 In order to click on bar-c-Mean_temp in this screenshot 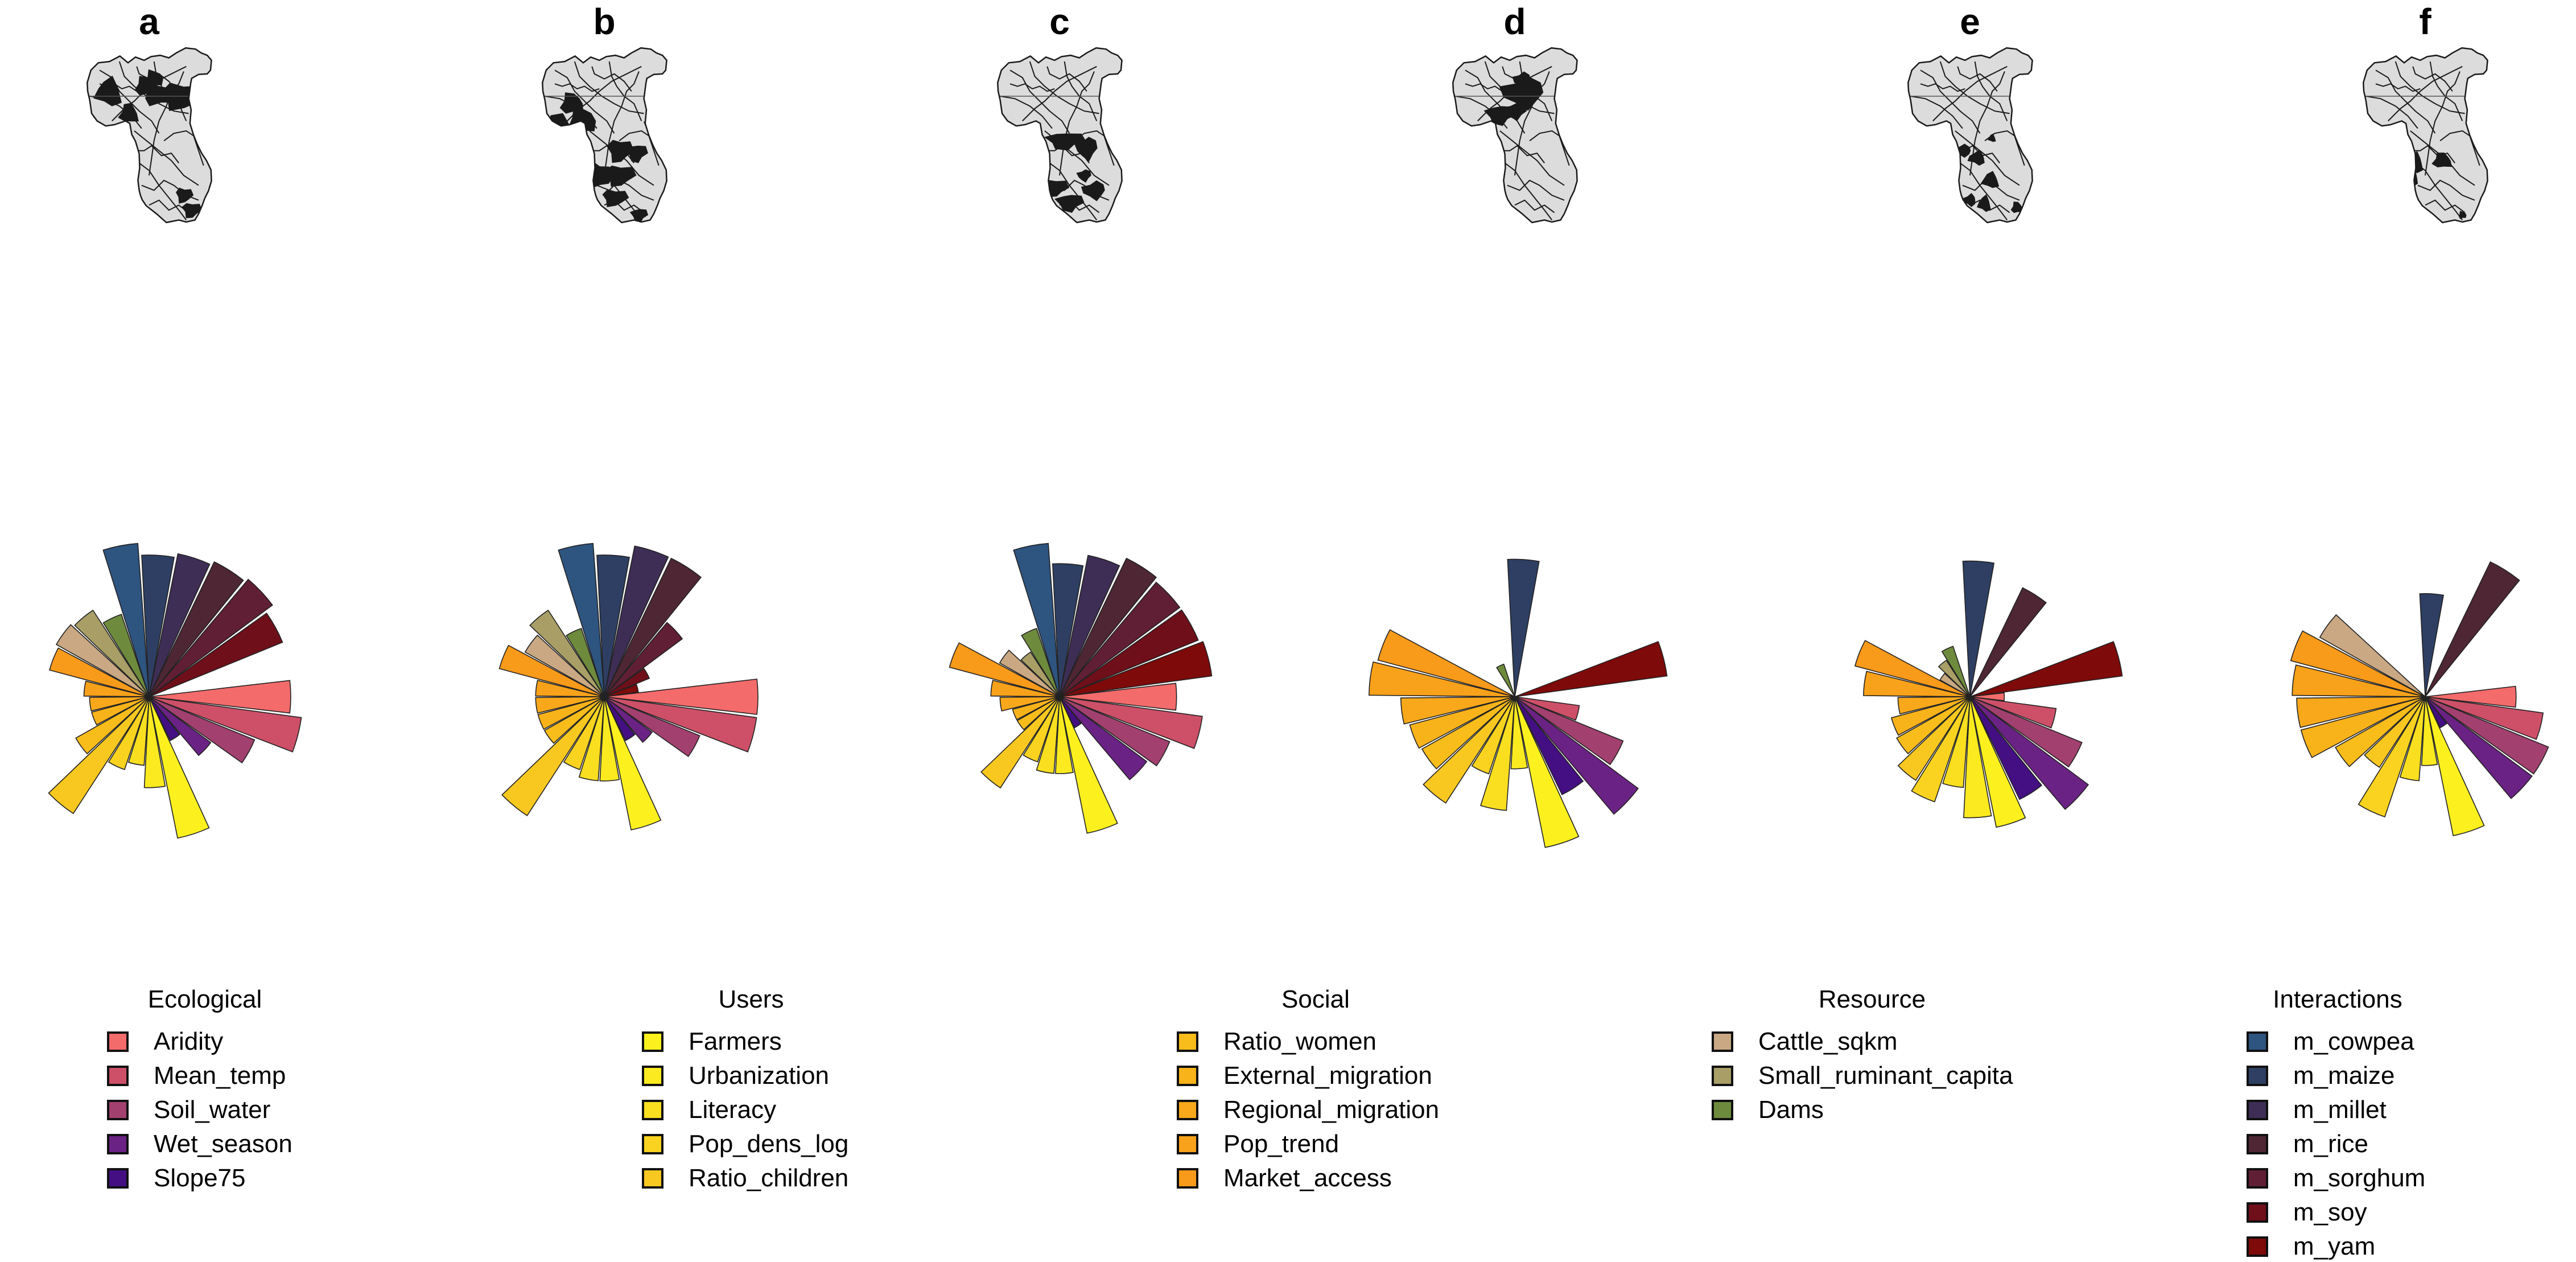, I will do `click(1131, 722)`.